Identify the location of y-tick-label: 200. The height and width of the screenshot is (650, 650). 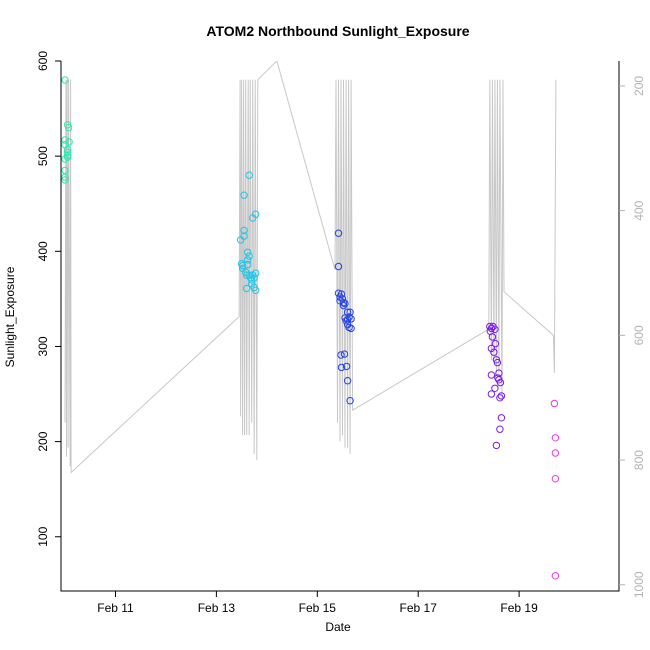
(43, 441).